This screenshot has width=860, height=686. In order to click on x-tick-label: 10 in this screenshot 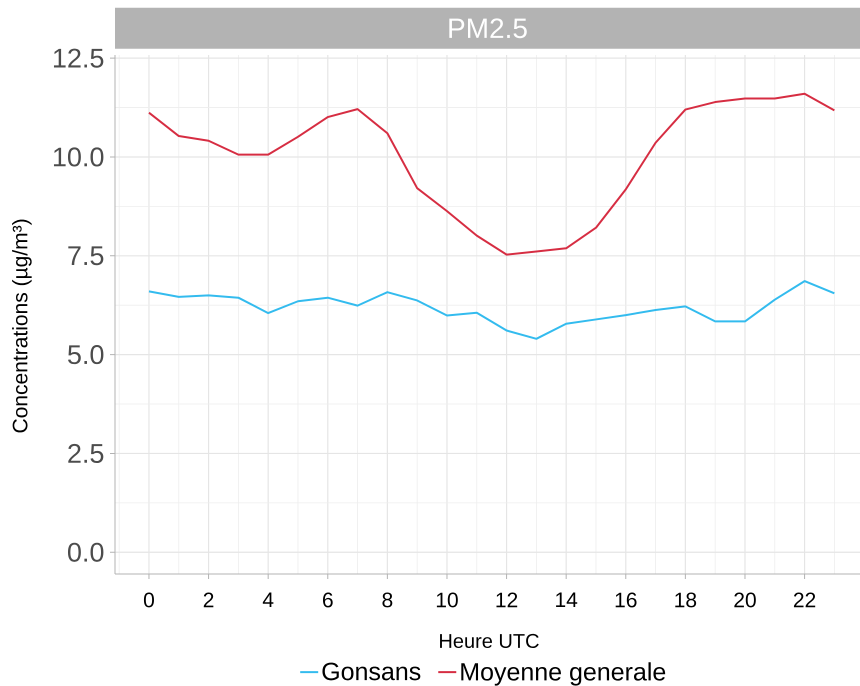, I will do `click(447, 600)`.